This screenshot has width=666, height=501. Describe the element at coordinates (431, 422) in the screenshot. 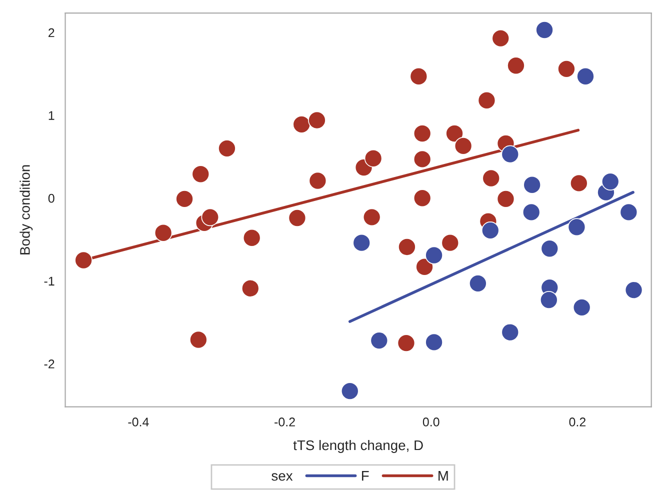

I see `x-tick-label: 0.0` at that location.